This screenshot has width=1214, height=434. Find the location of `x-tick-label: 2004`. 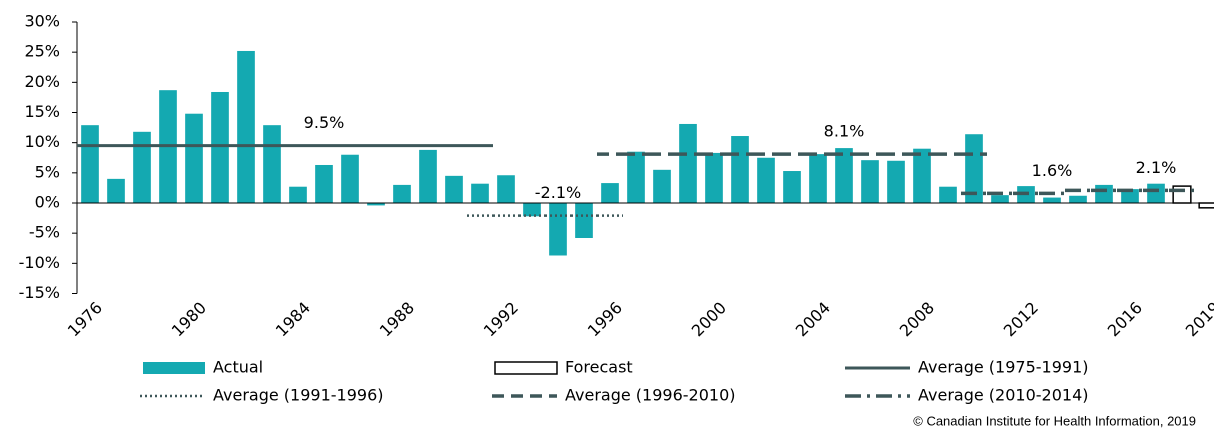

x-tick-label: 2004 is located at coordinates (813, 319).